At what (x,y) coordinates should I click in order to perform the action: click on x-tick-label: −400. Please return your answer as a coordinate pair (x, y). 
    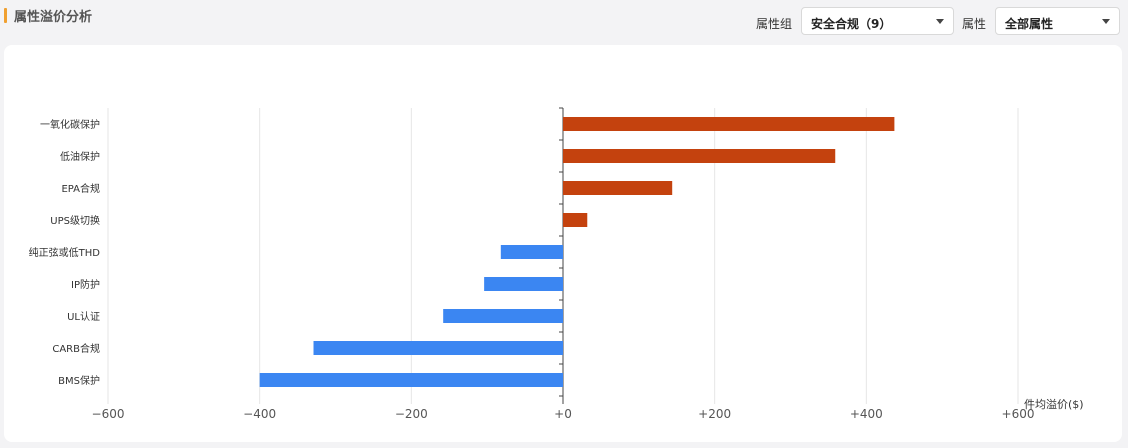
    Looking at the image, I should click on (259, 414).